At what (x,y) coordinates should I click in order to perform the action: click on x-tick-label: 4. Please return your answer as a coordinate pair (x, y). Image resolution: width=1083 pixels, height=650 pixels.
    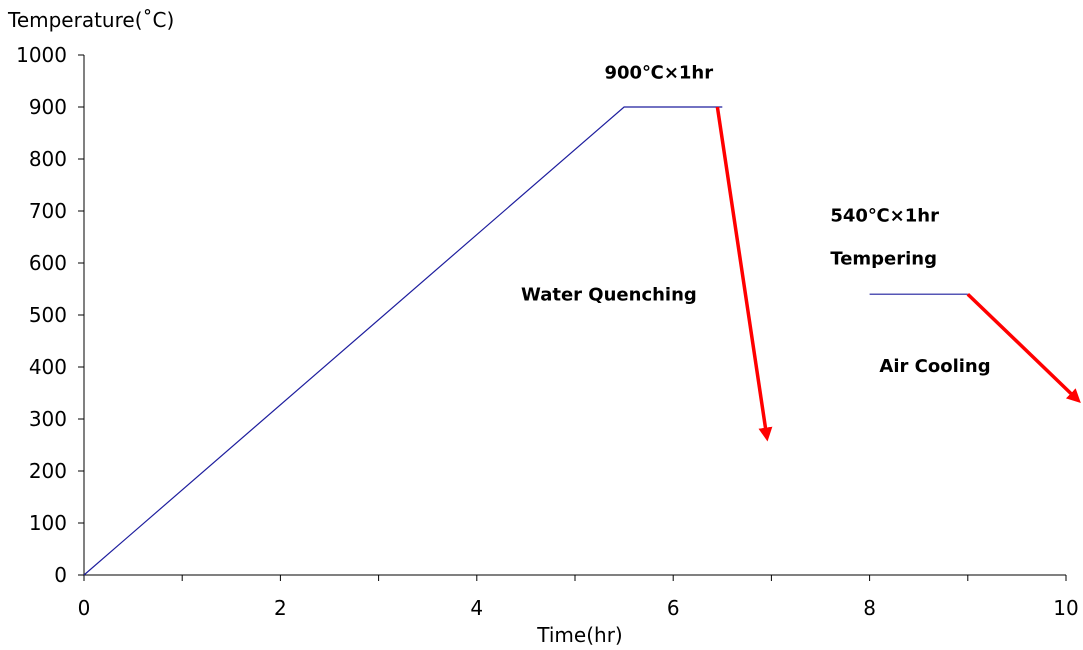
    Looking at the image, I should click on (476, 608).